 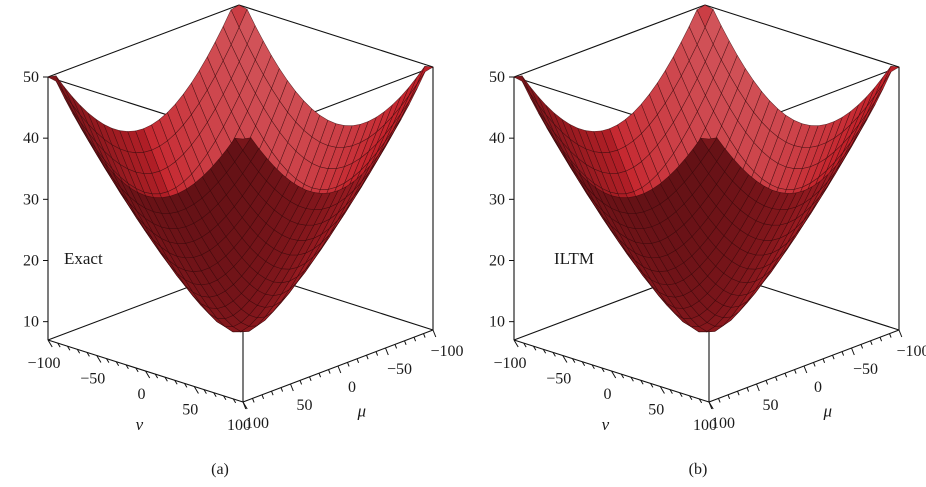 What do you see at coordinates (497, 77) in the screenshot?
I see `z-tick-label: 50` at bounding box center [497, 77].